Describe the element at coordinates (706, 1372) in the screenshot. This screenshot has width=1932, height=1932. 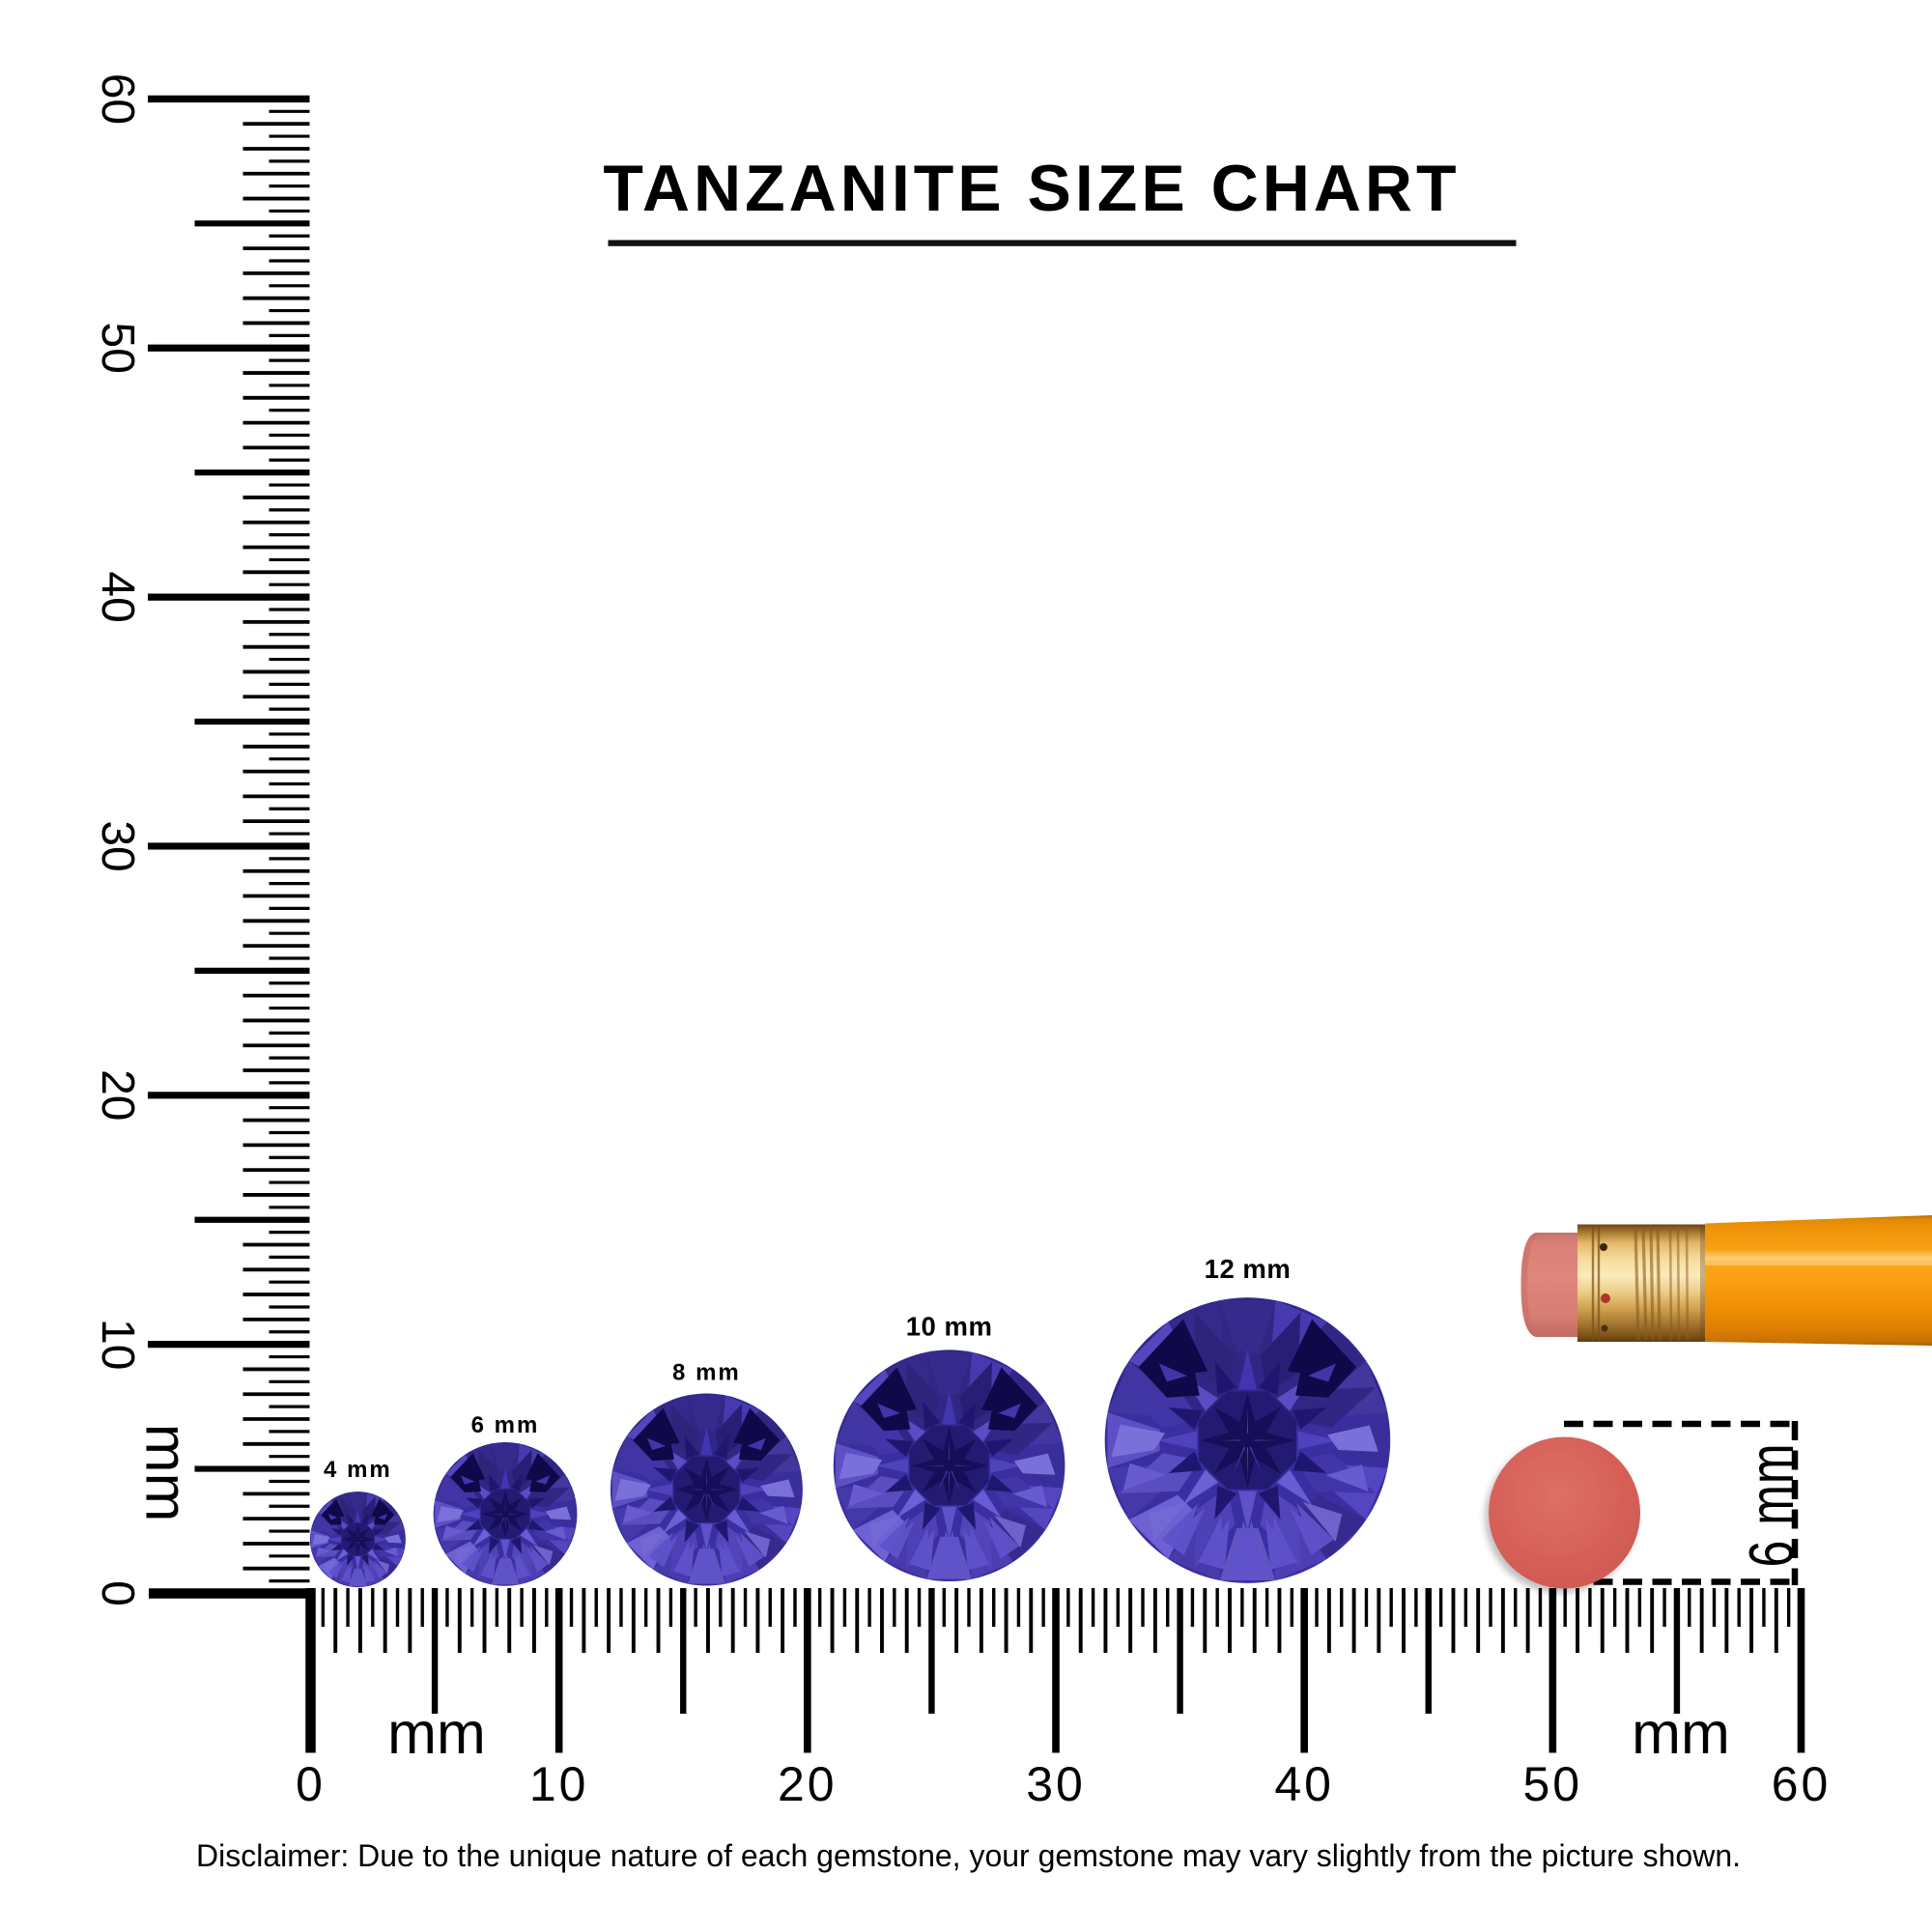
I see `svg-text: 8 mm` at that location.